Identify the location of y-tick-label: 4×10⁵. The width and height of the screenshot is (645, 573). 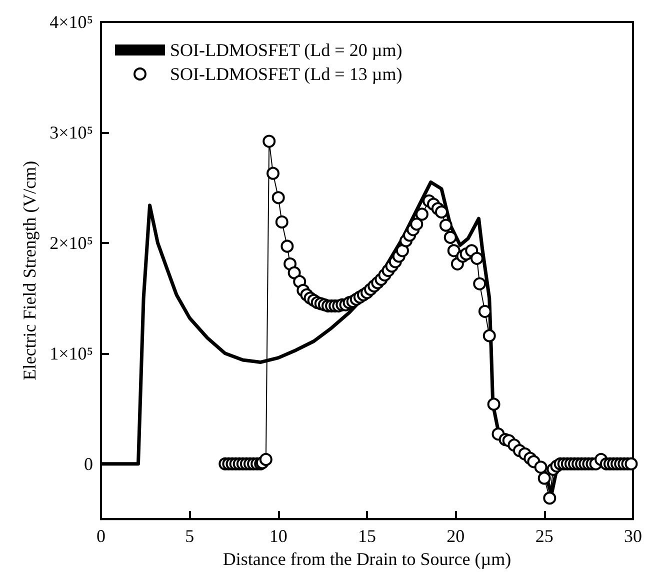
(71, 22).